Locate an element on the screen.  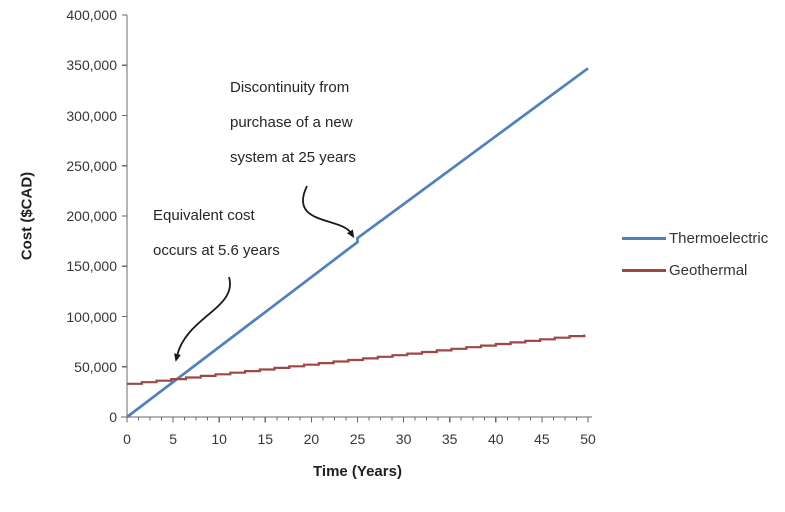
x-tick-label: 10 is located at coordinates (219, 439).